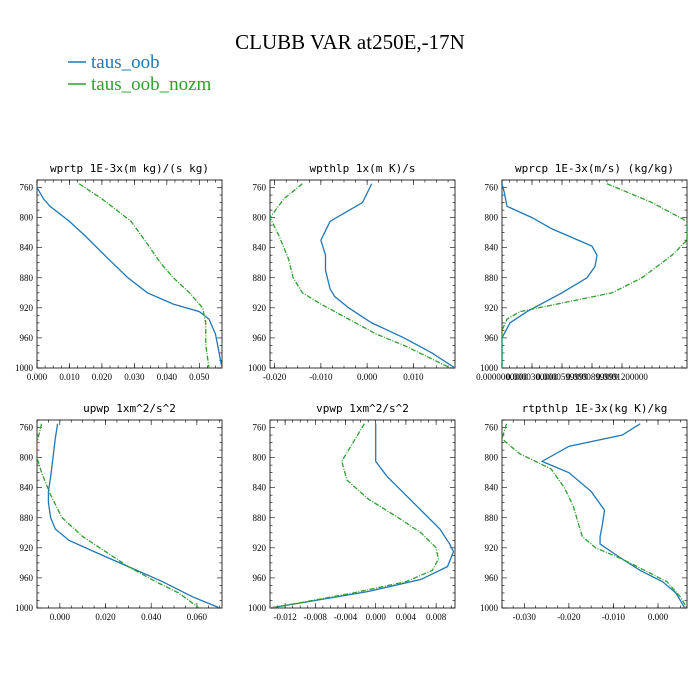  Describe the element at coordinates (316, 617) in the screenshot. I see `x-tick-label: -0.008` at that location.